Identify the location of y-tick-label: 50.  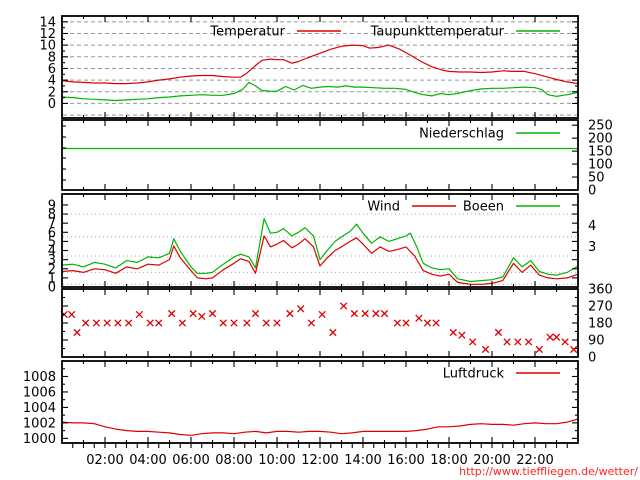
(596, 178).